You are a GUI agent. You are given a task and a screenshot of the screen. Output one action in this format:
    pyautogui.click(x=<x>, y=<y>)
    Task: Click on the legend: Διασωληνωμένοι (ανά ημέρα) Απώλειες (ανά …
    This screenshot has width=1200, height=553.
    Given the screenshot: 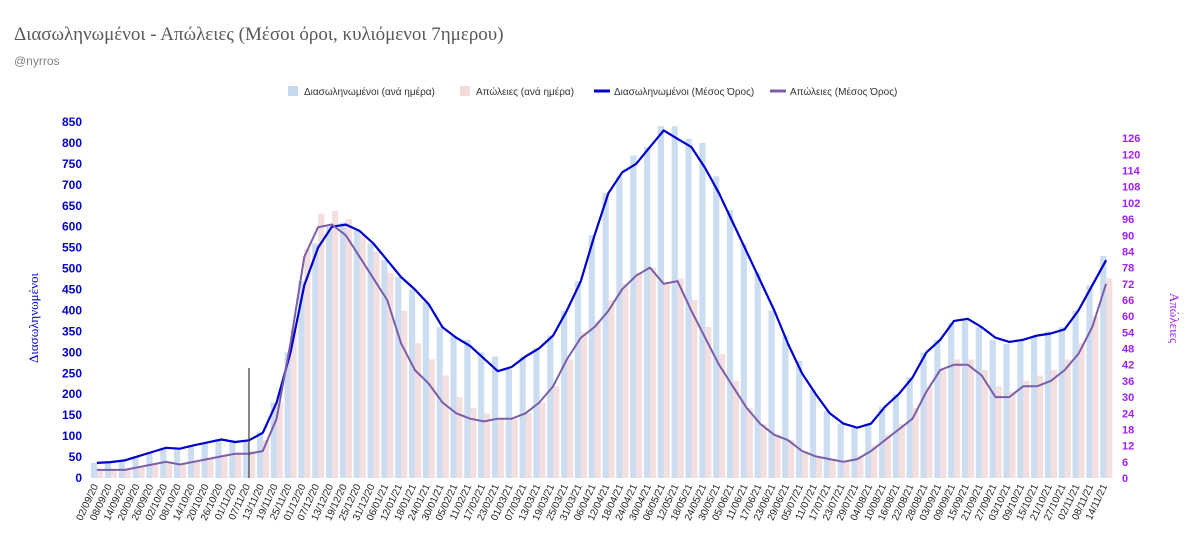 What is the action you would take?
    pyautogui.click(x=592, y=92)
    